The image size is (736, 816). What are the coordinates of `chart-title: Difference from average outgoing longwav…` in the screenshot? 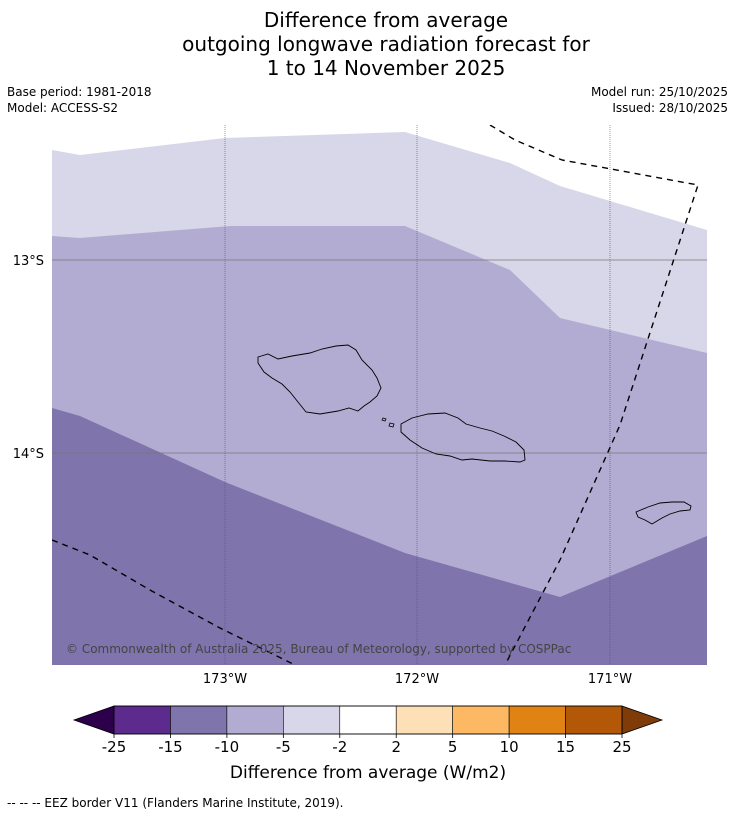 It's located at (368, 44).